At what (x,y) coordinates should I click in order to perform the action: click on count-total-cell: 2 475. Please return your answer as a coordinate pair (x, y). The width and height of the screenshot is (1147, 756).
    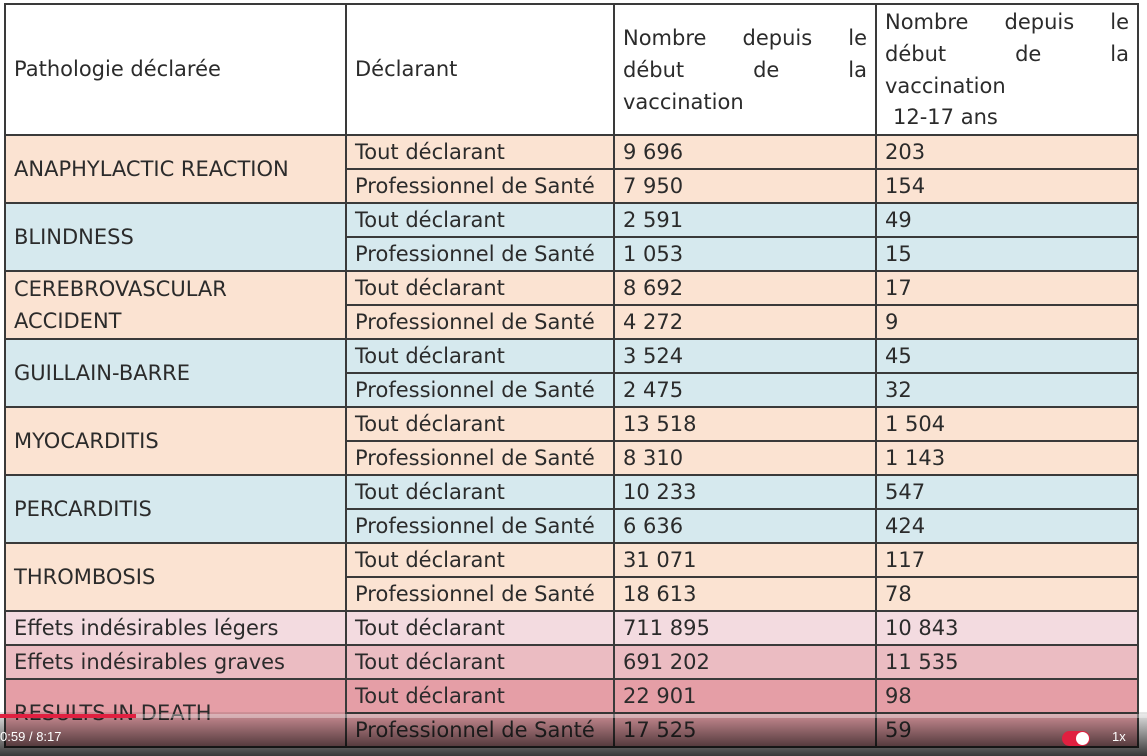
    Looking at the image, I should click on (745, 390).